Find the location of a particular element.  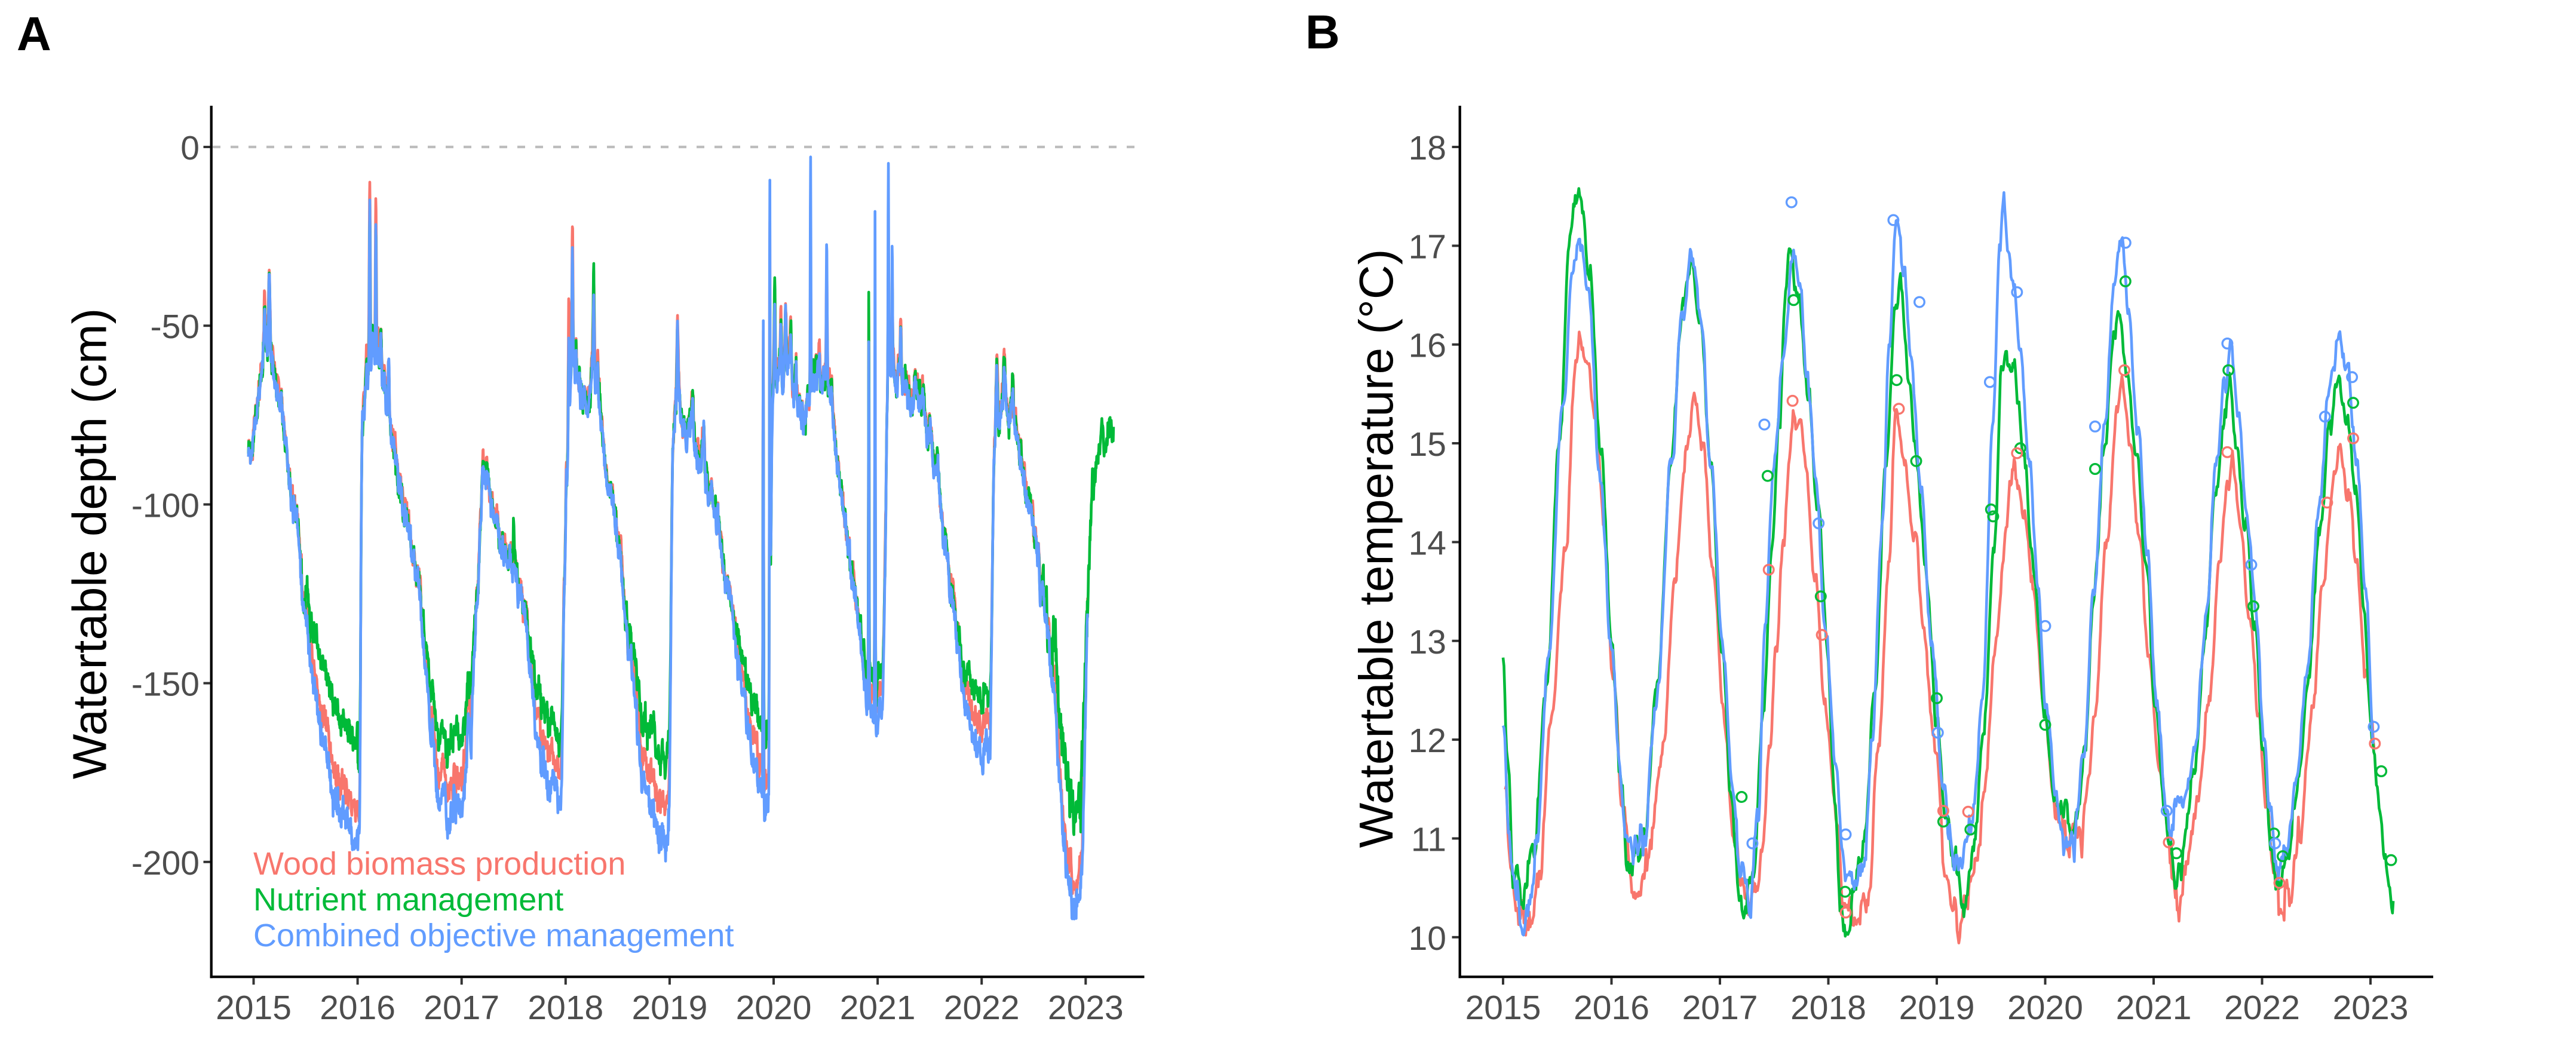

svg-text: Watertable depth (cm) is located at coordinates (89, 543).